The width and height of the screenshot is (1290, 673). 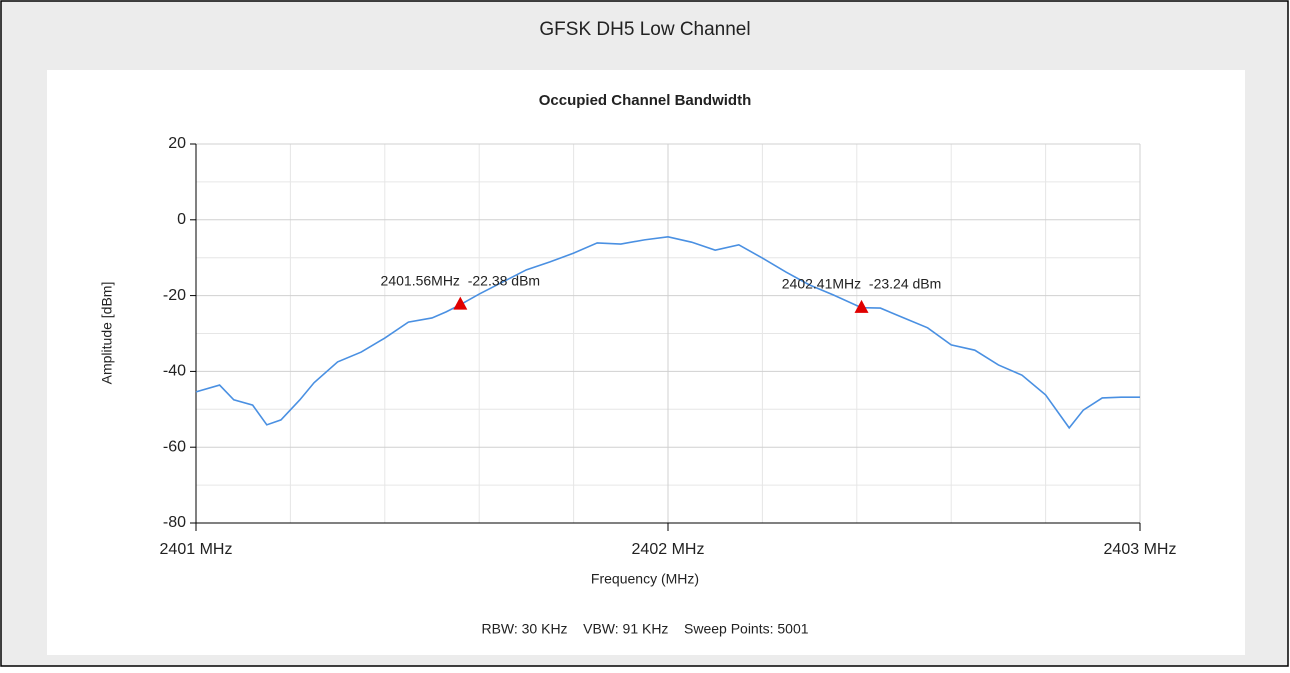 What do you see at coordinates (107, 333) in the screenshot?
I see `y-axis-label: Amplitude [dBm]` at bounding box center [107, 333].